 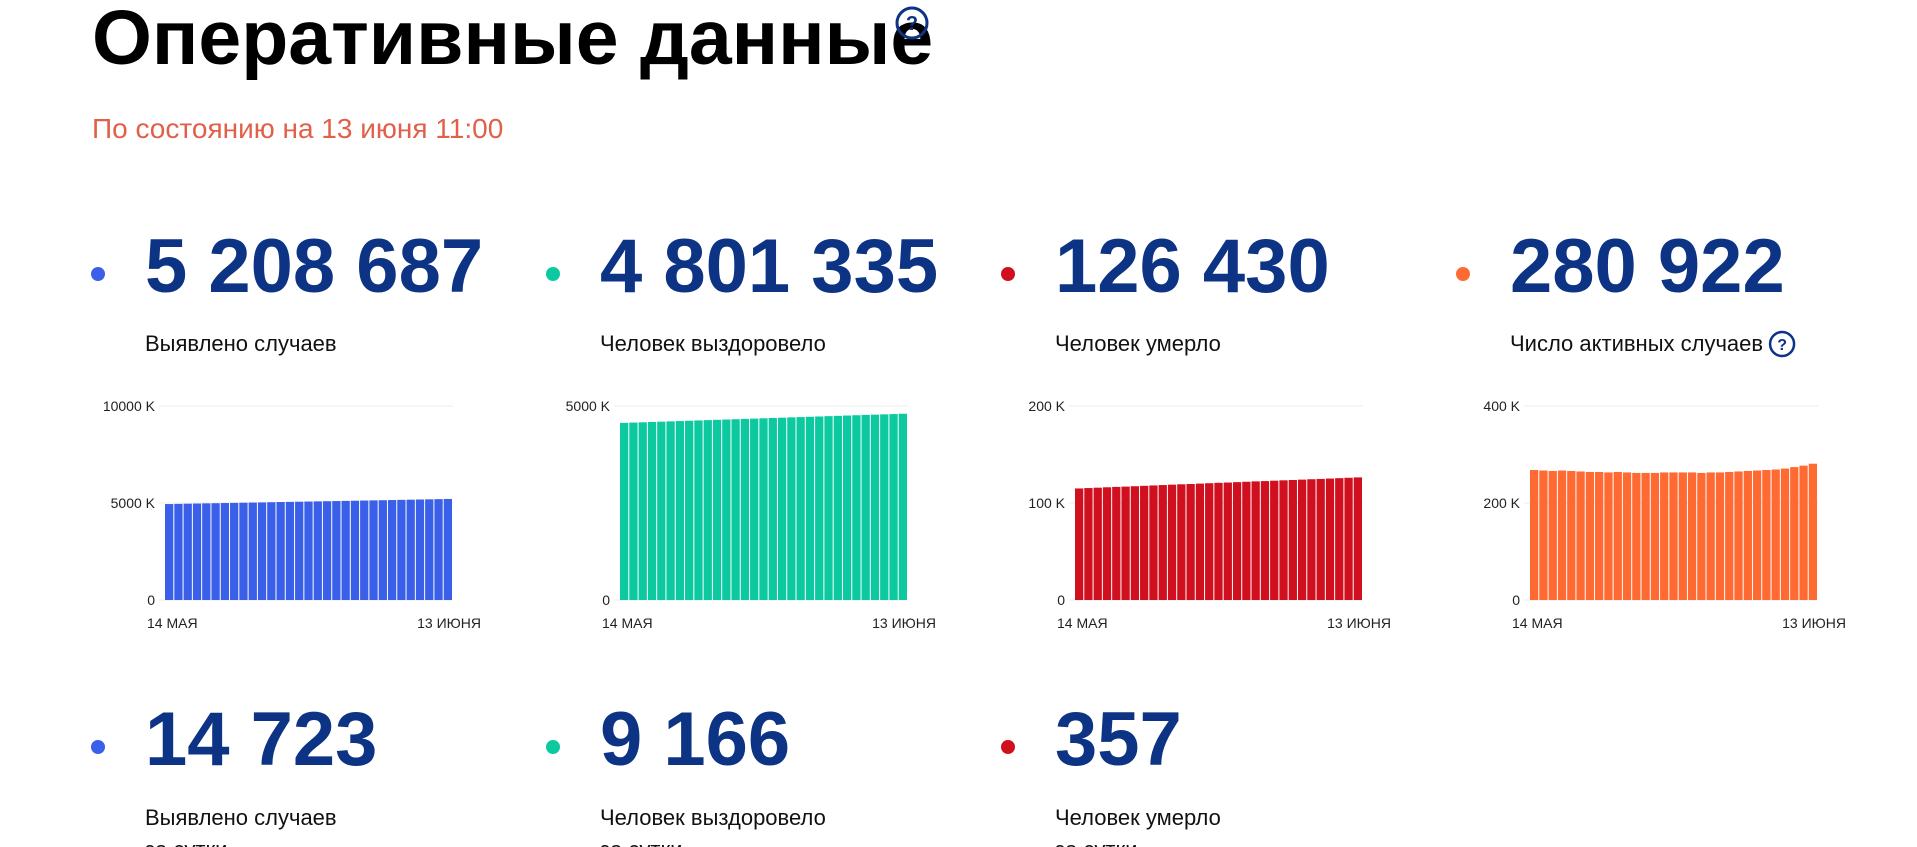 What do you see at coordinates (1501, 406) in the screenshot?
I see `y-tick-label: 400 K` at bounding box center [1501, 406].